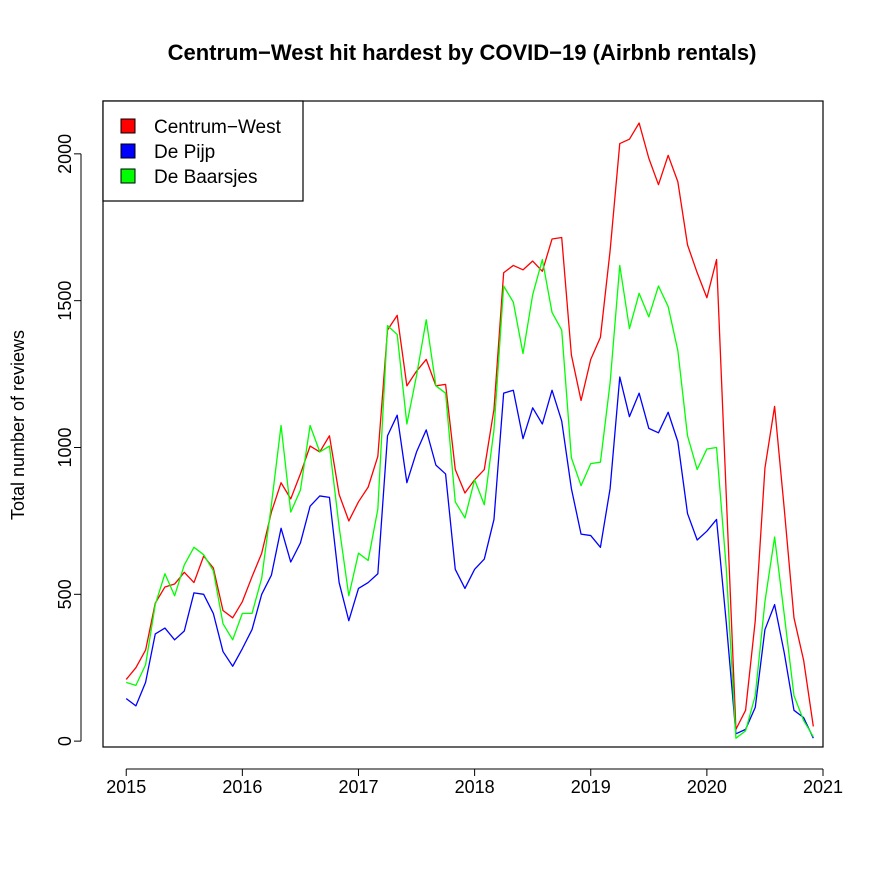 Image resolution: width=871 pixels, height=872 pixels. Describe the element at coordinates (358, 787) in the screenshot. I see `x-tick-label: 2017` at that location.